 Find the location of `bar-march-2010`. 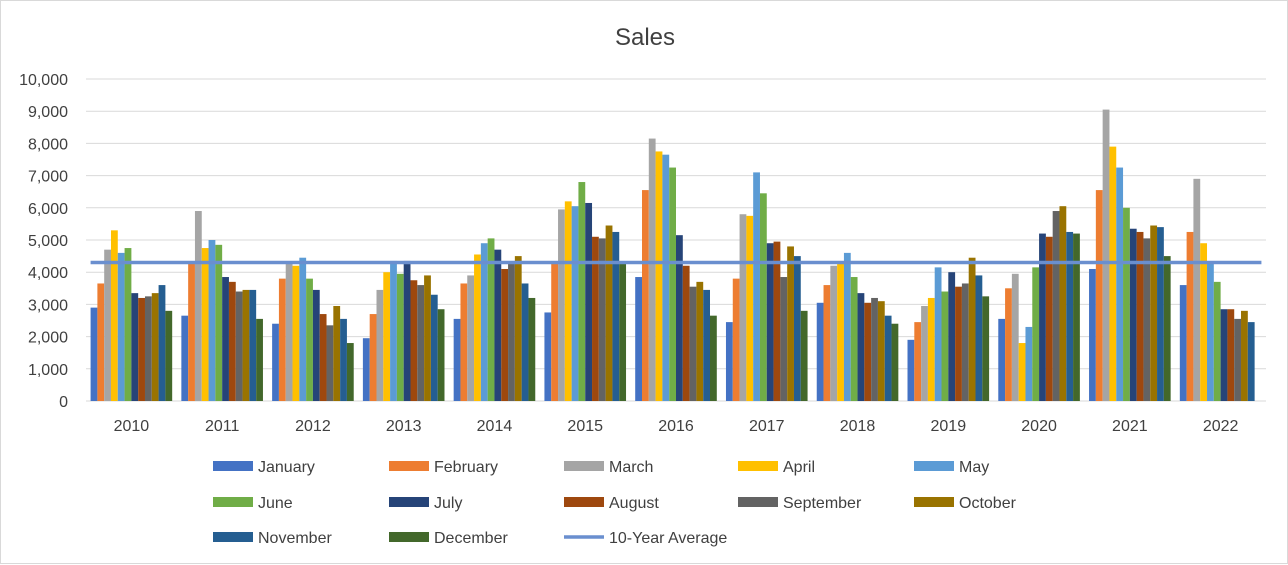

bar-march-2010 is located at coordinates (107, 325).